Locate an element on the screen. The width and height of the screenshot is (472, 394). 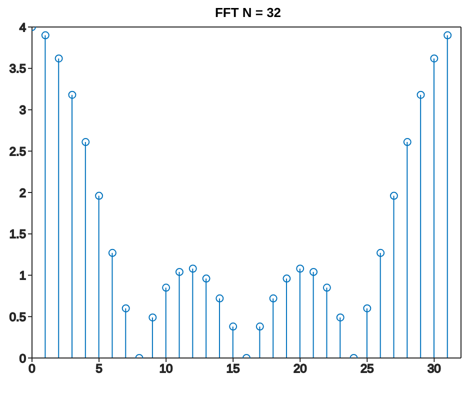
y-tick-label: 1.5 is located at coordinates (17, 234).